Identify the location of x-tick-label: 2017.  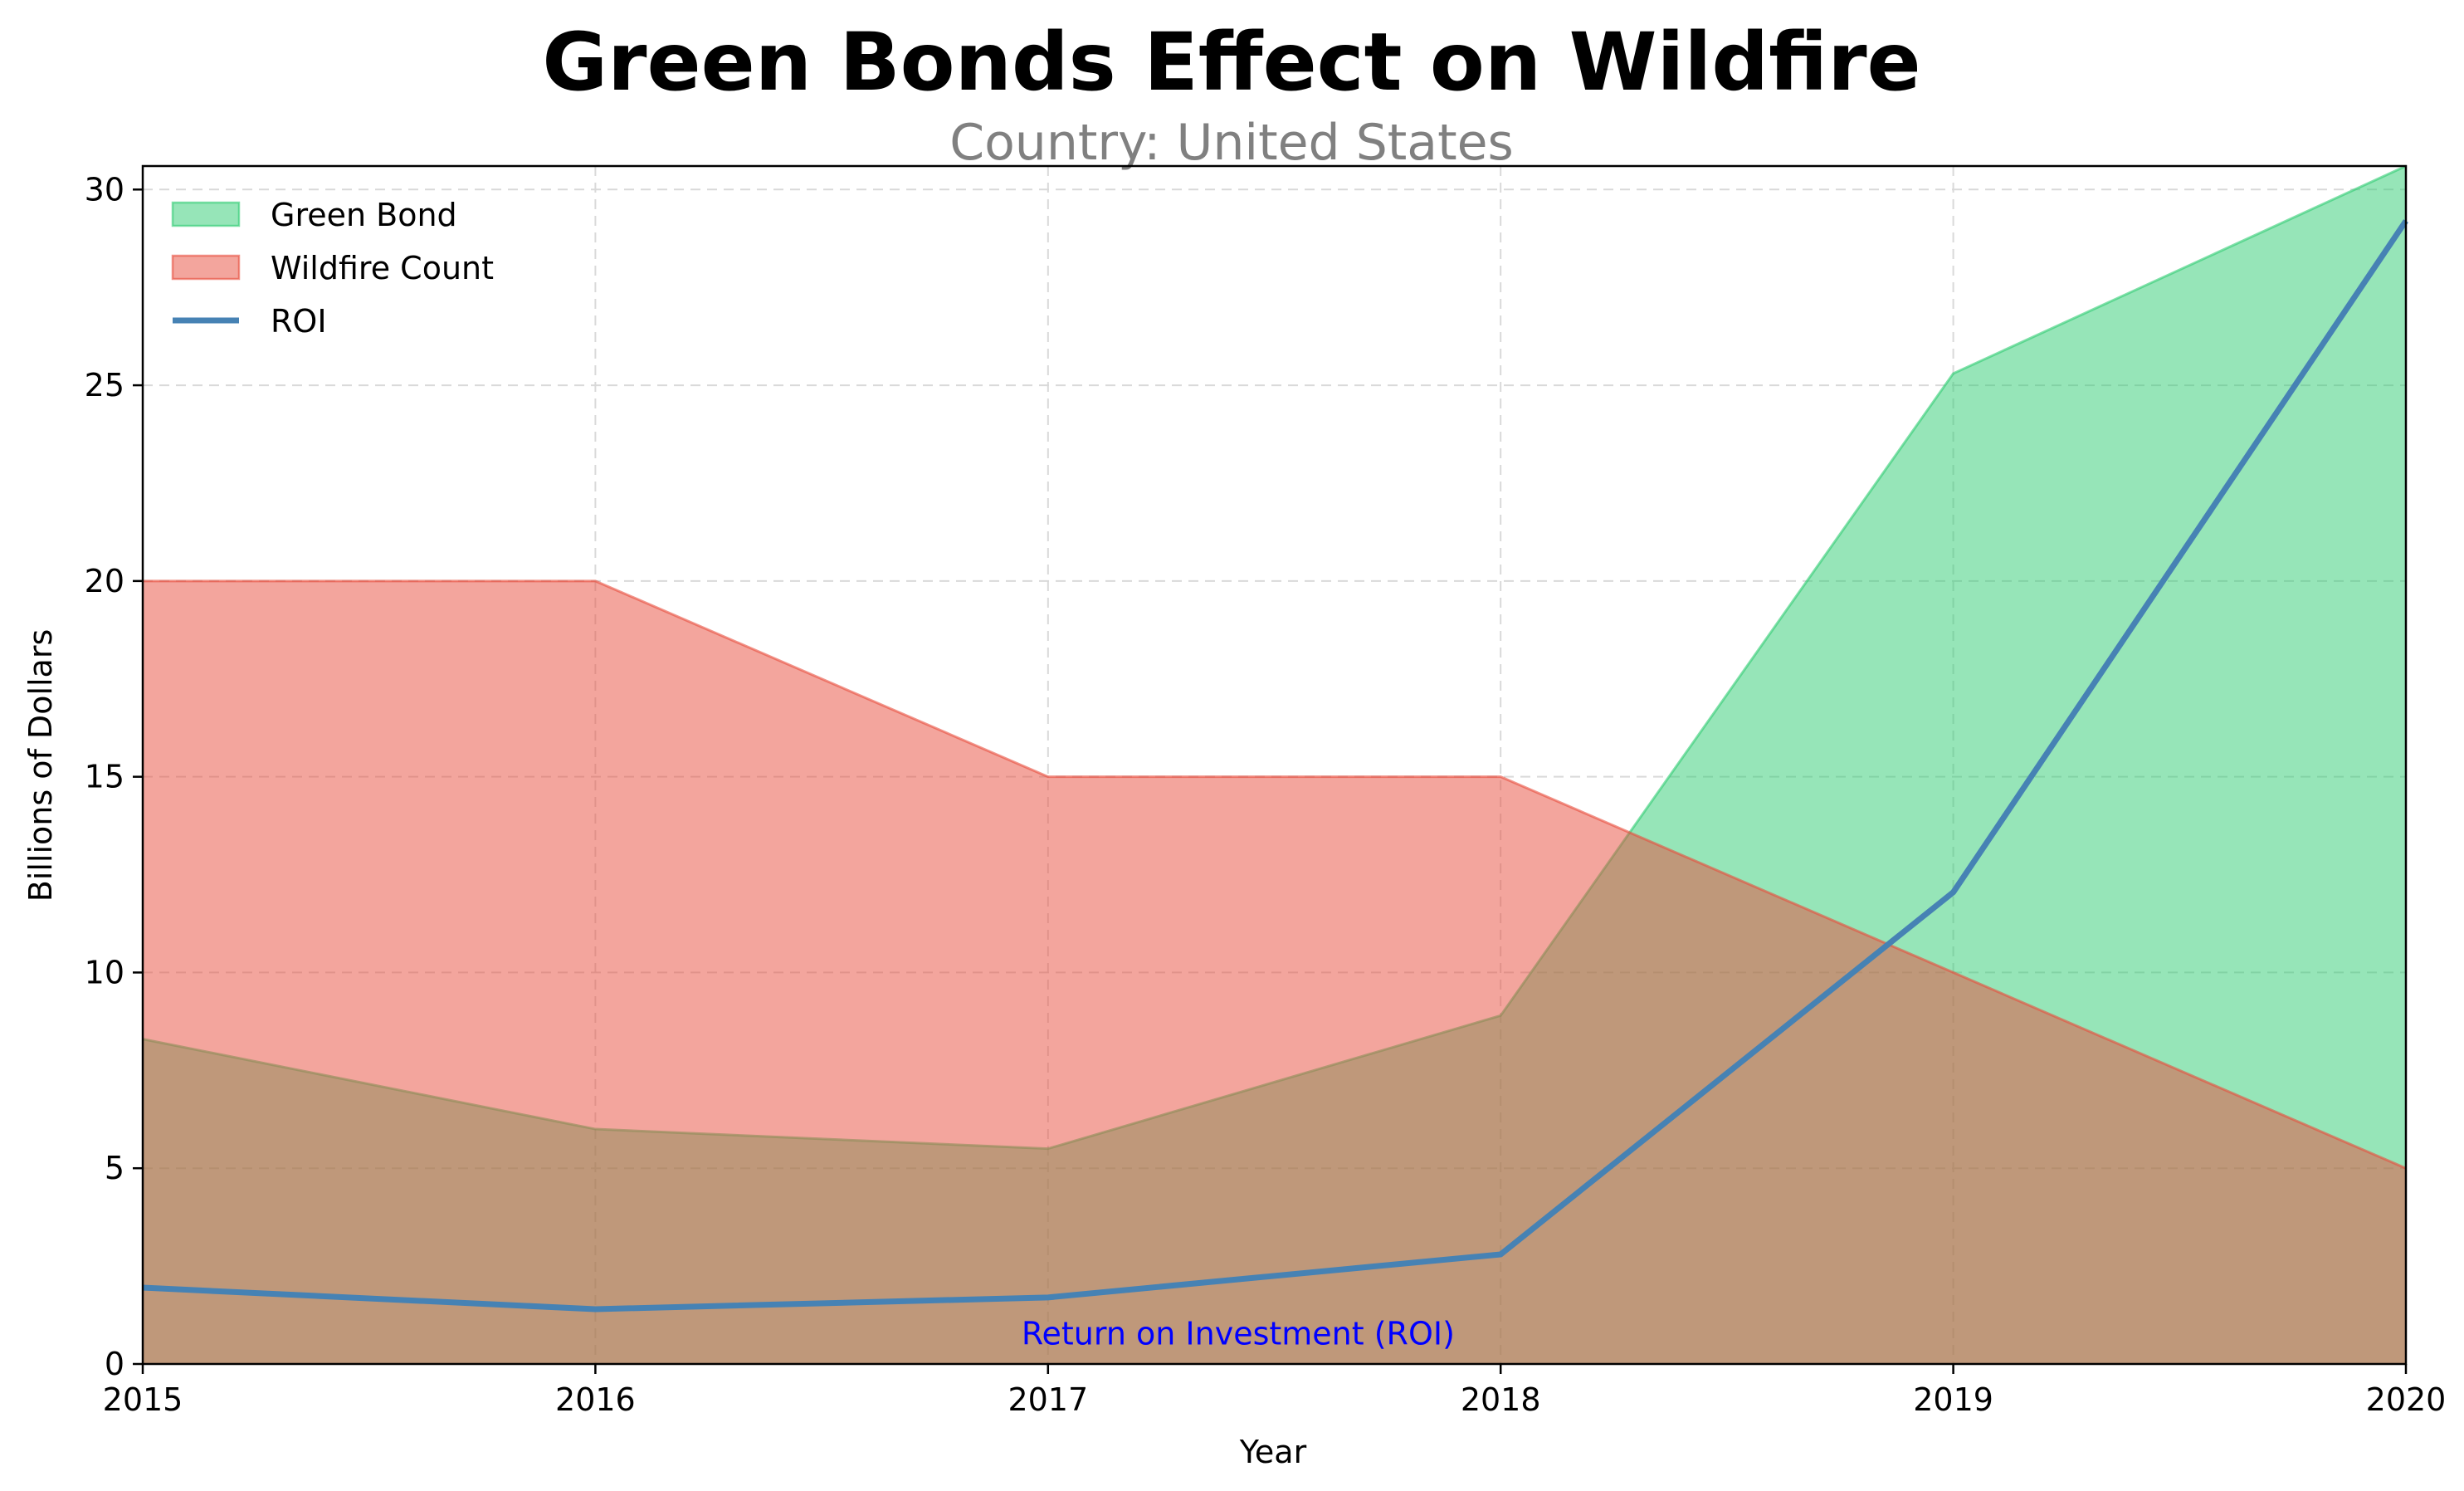
(1048, 1399).